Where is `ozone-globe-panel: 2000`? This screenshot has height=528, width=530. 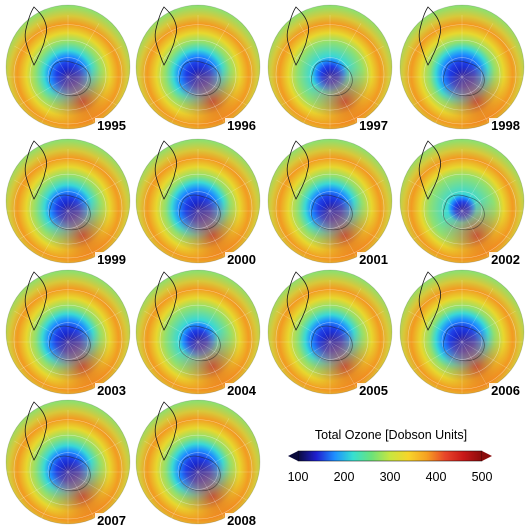 ozone-globe-panel: 2000 is located at coordinates (198, 202).